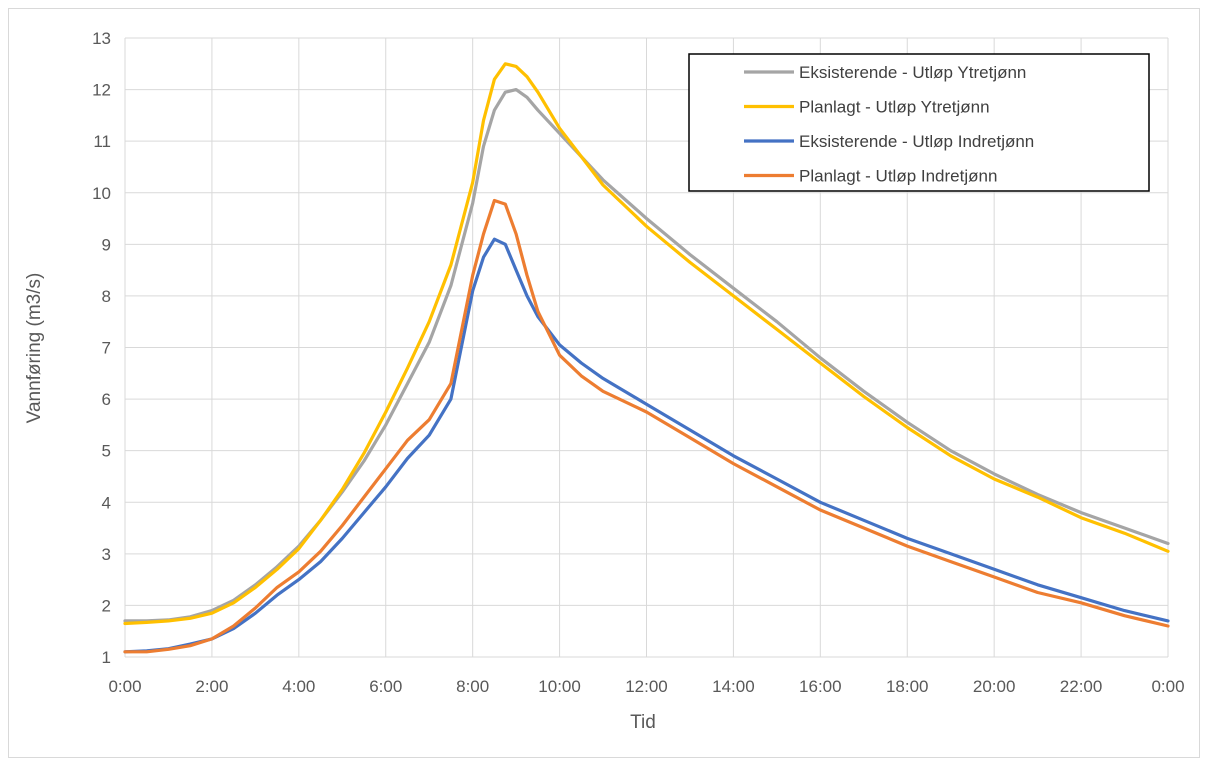 The width and height of the screenshot is (1205, 764). Describe the element at coordinates (820, 686) in the screenshot. I see `x-tick-label: 16:00` at that location.